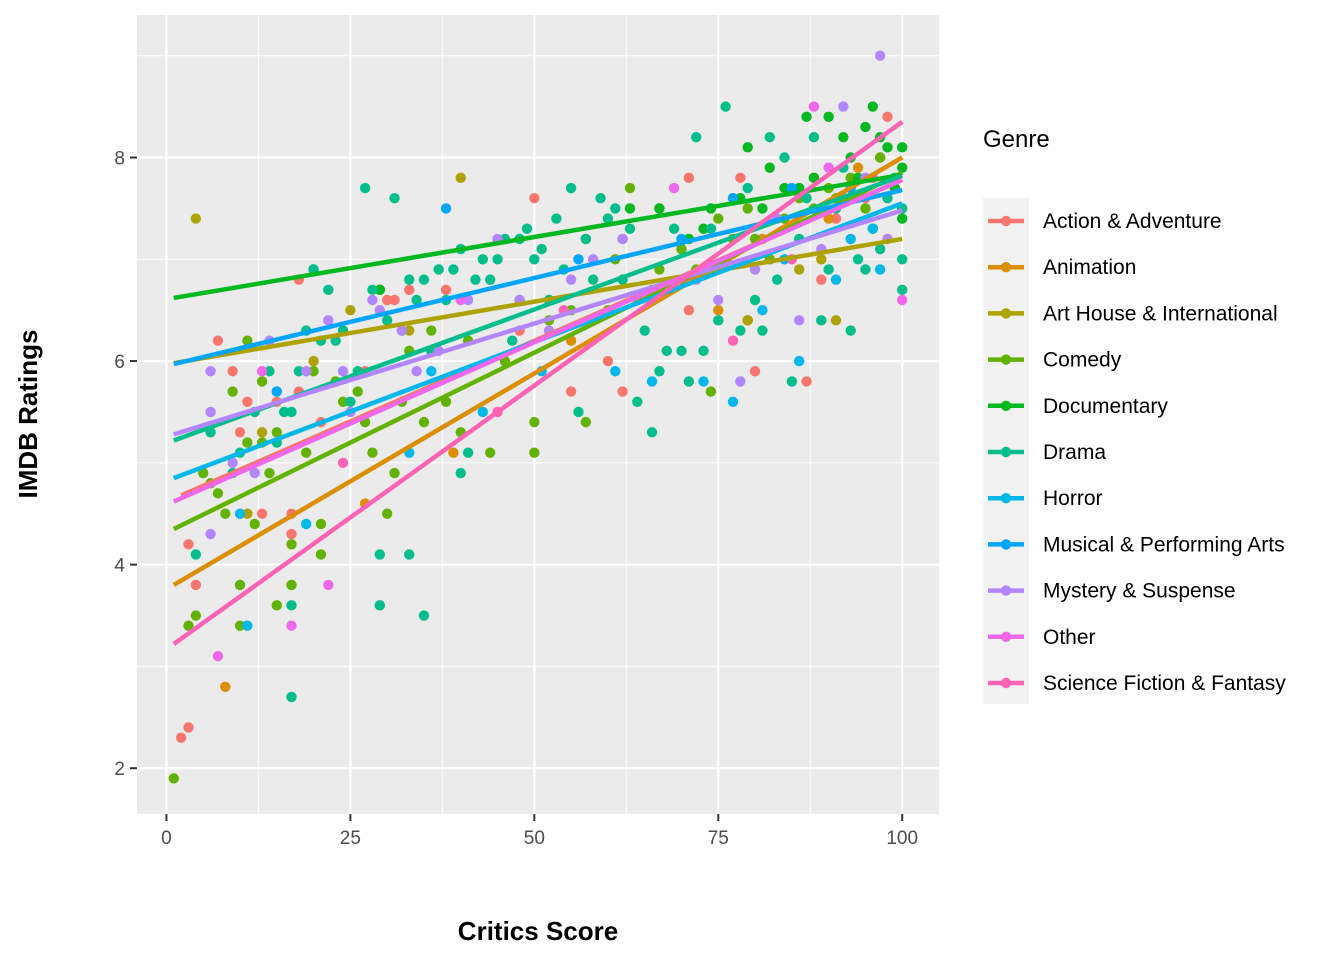 Image resolution: width=1344 pixels, height=960 pixels. I want to click on y-axis: 2 4 6 8, so click(125, 464).